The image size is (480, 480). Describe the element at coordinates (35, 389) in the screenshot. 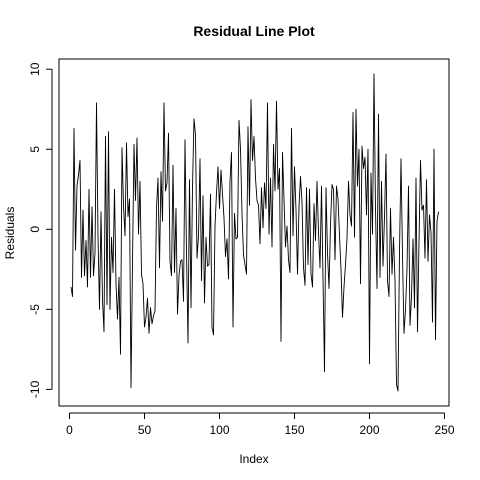

I see `y-tick-label: -10` at that location.